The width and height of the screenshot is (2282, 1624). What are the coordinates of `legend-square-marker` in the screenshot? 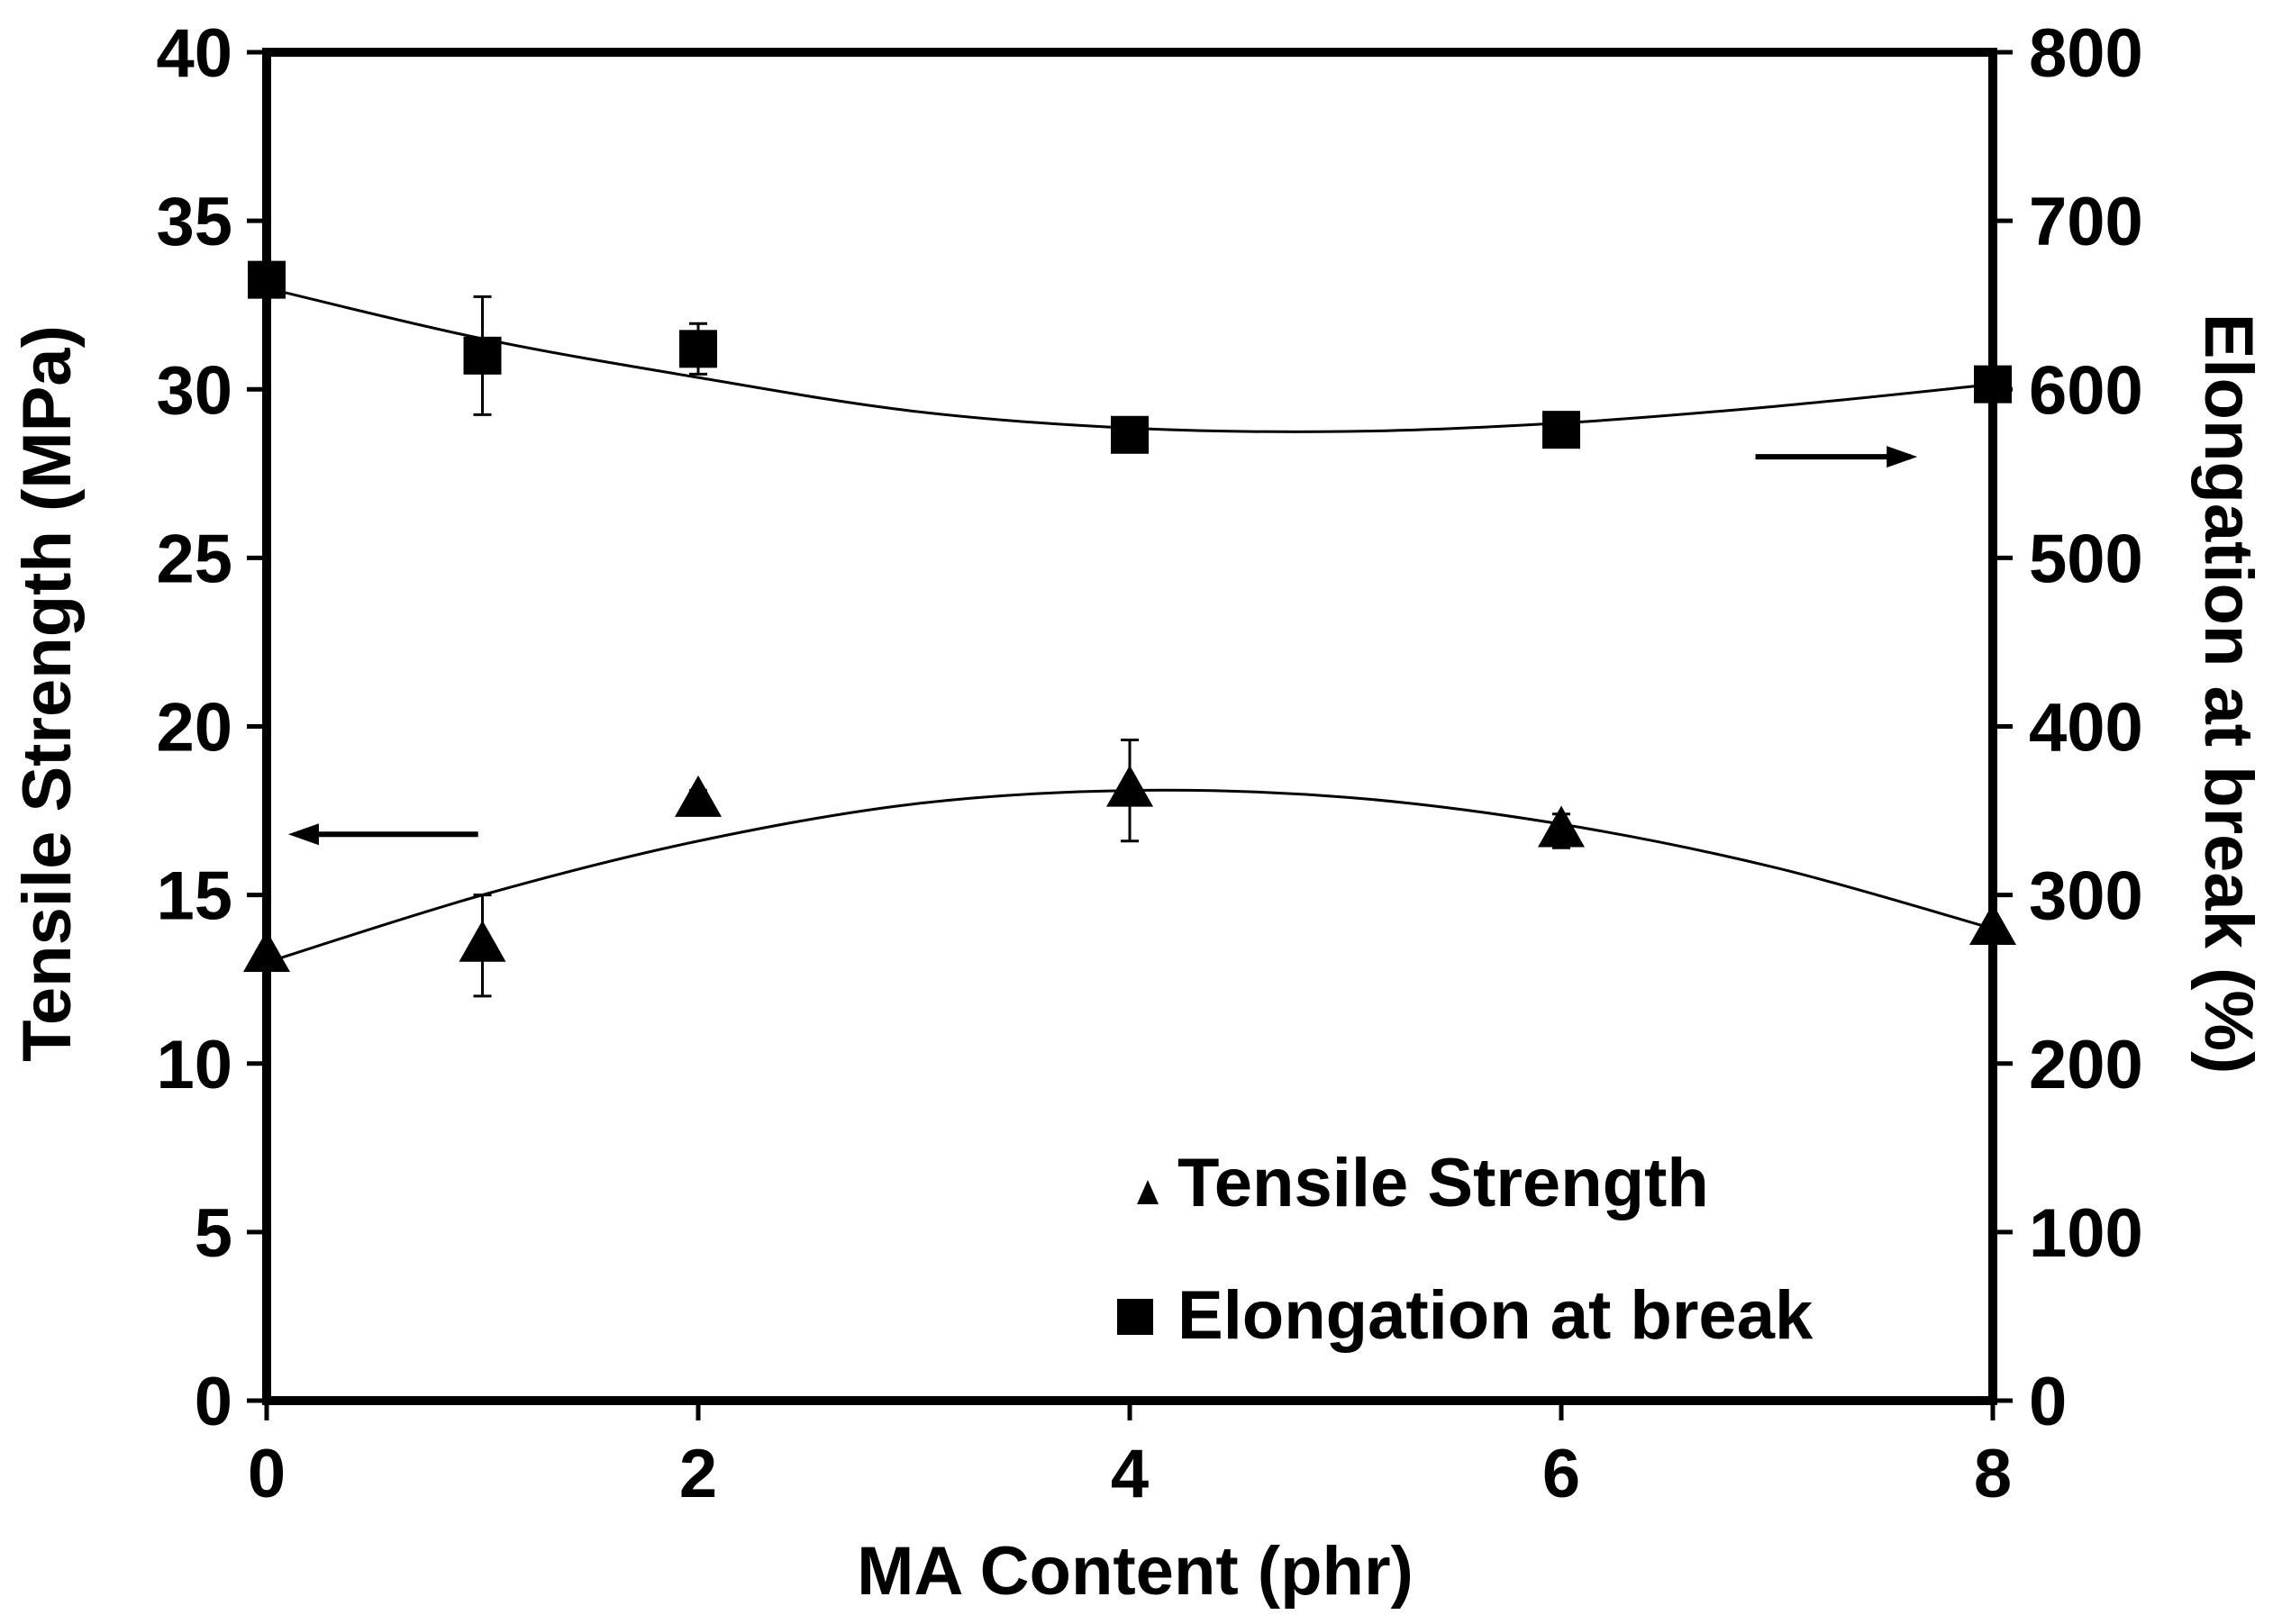 It's located at (1135, 1317).